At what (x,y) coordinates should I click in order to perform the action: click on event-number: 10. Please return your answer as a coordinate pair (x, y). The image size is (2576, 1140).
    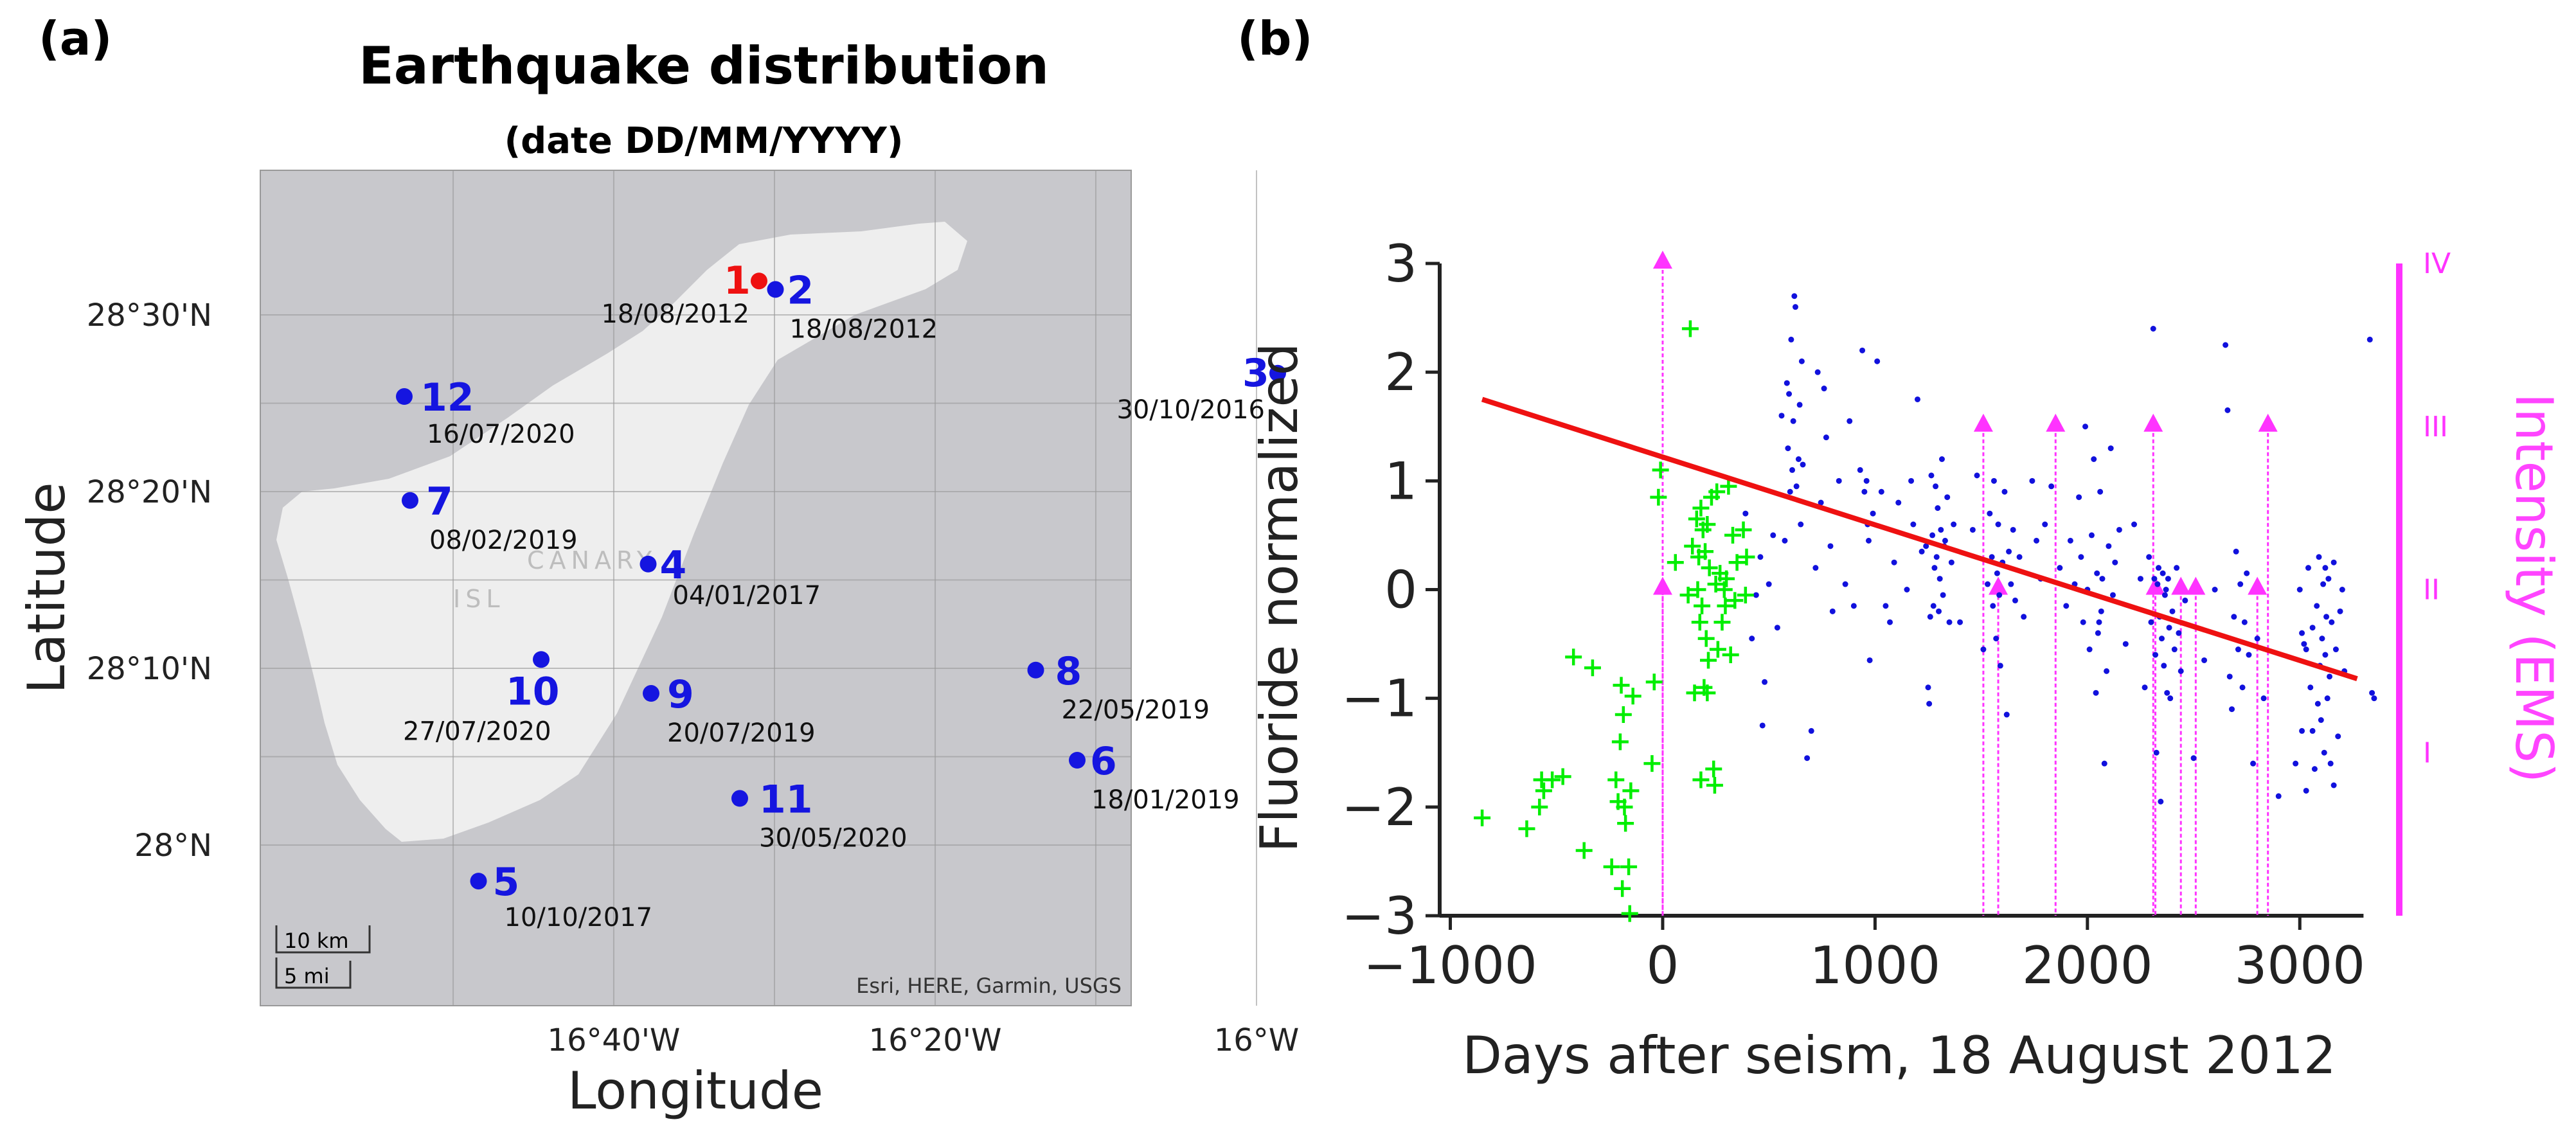
    Looking at the image, I should click on (533, 691).